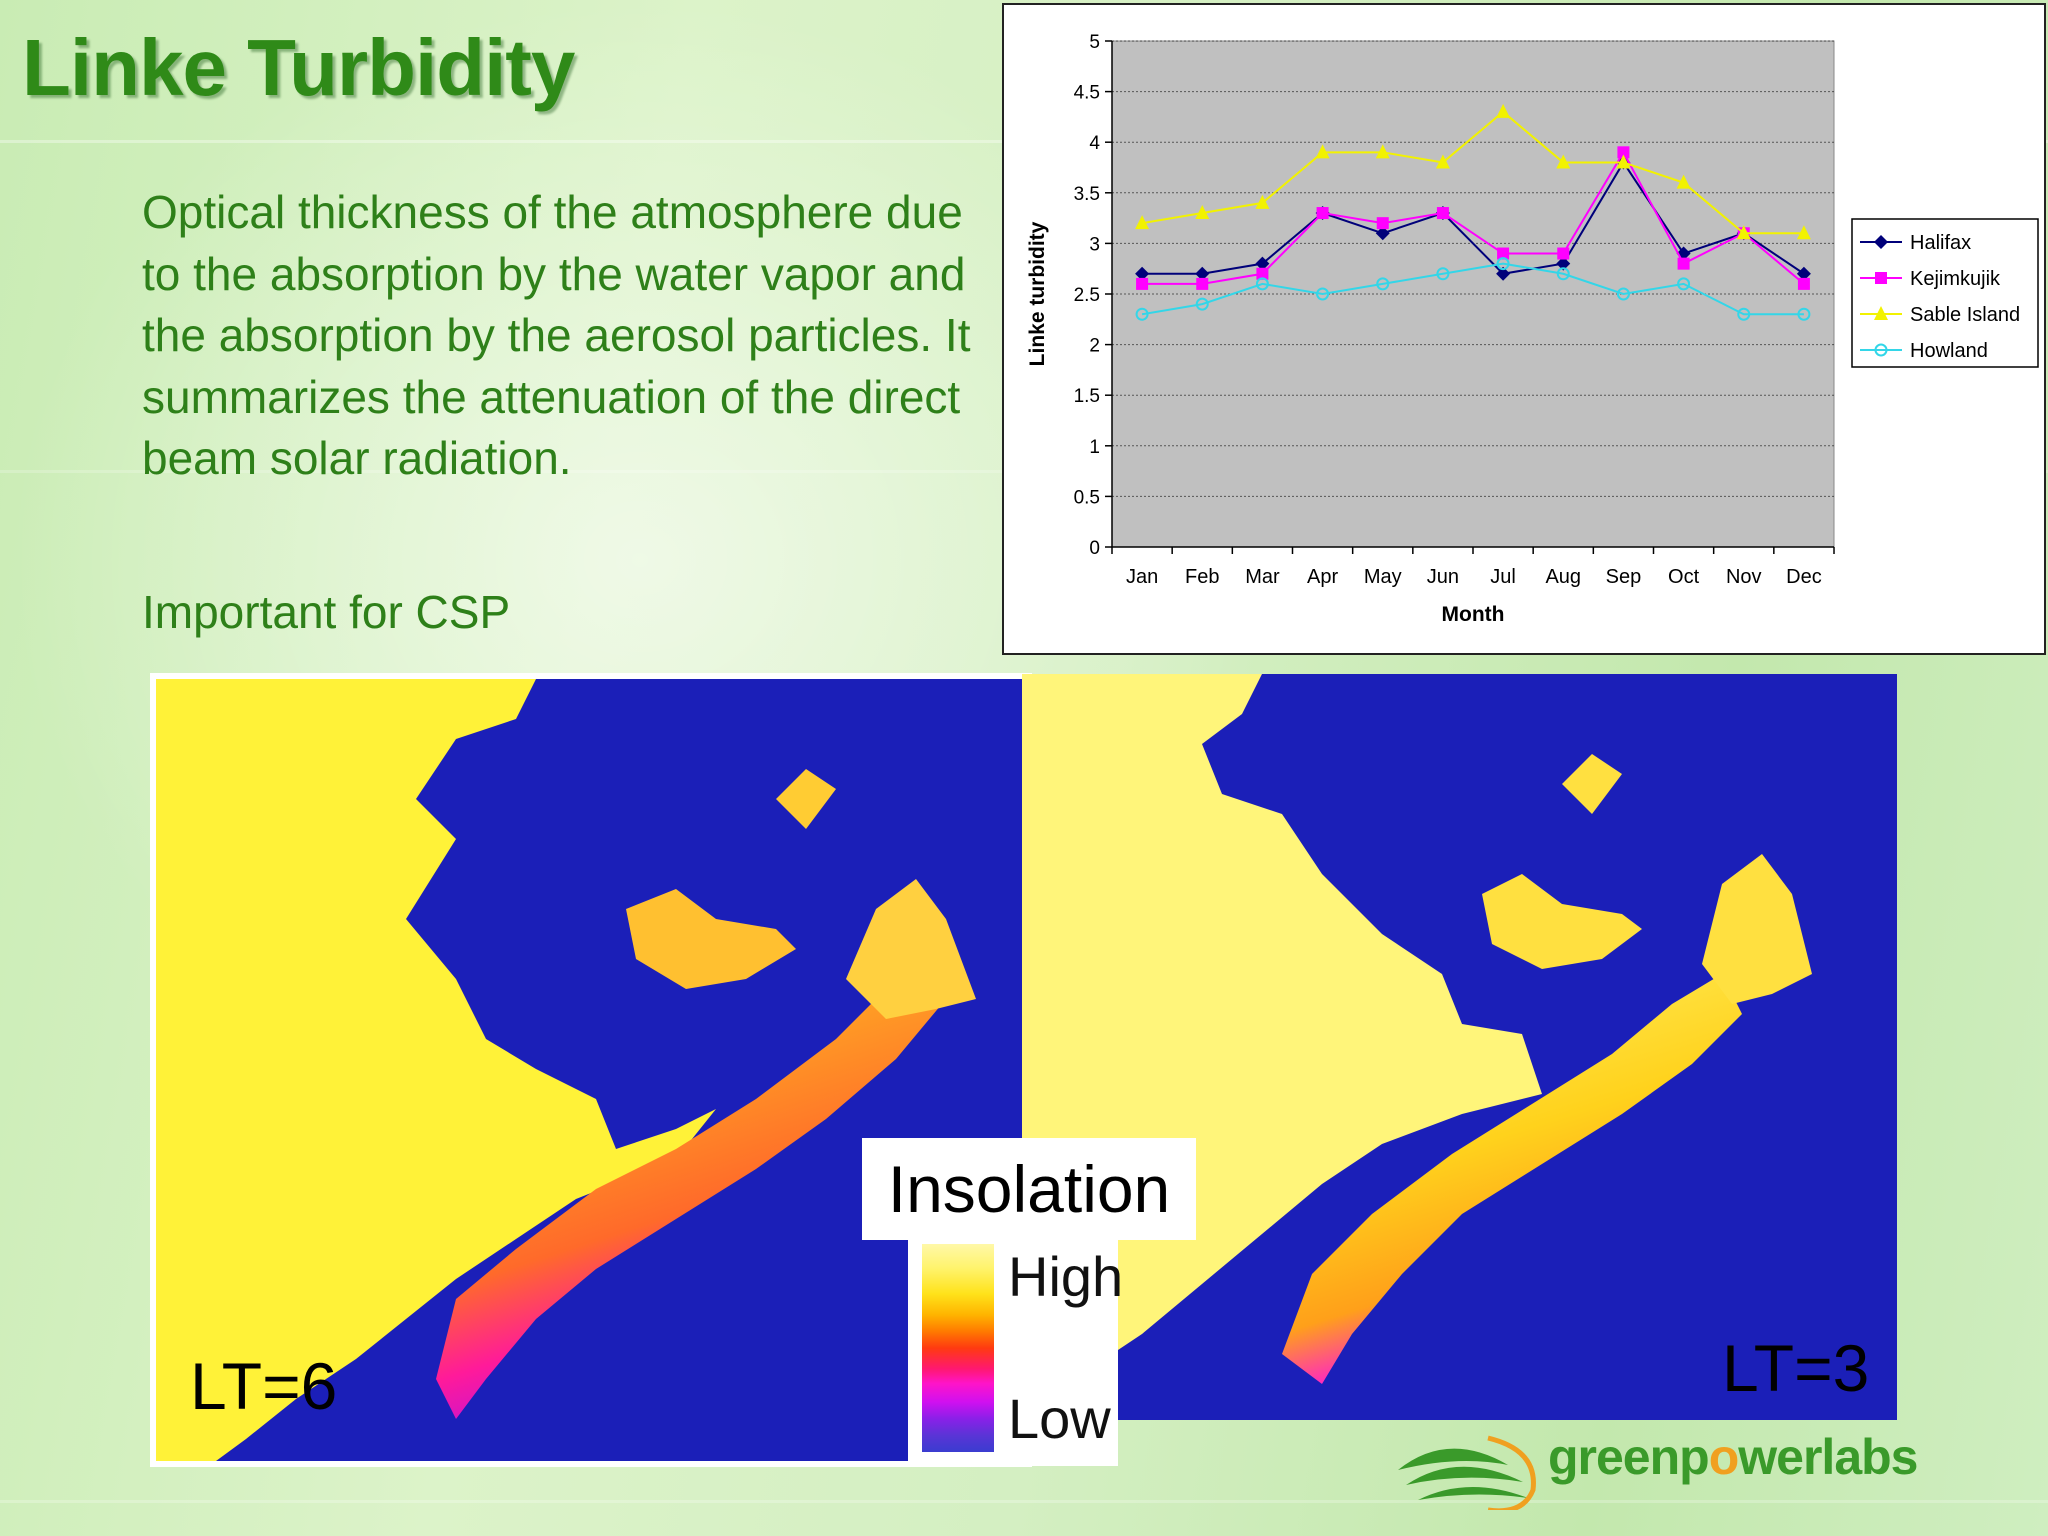 This screenshot has width=2048, height=1536. I want to click on x-tick-label: Jul, so click(1503, 577).